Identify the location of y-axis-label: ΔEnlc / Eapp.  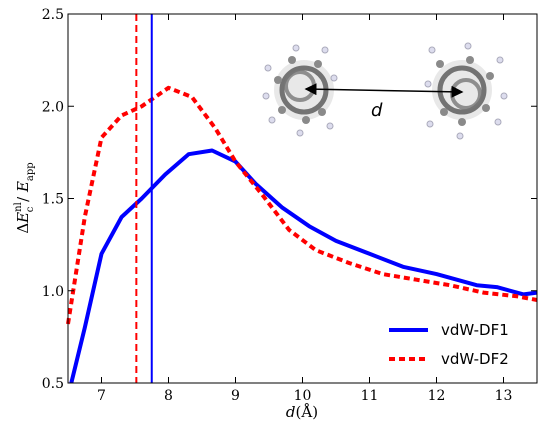
(24, 197).